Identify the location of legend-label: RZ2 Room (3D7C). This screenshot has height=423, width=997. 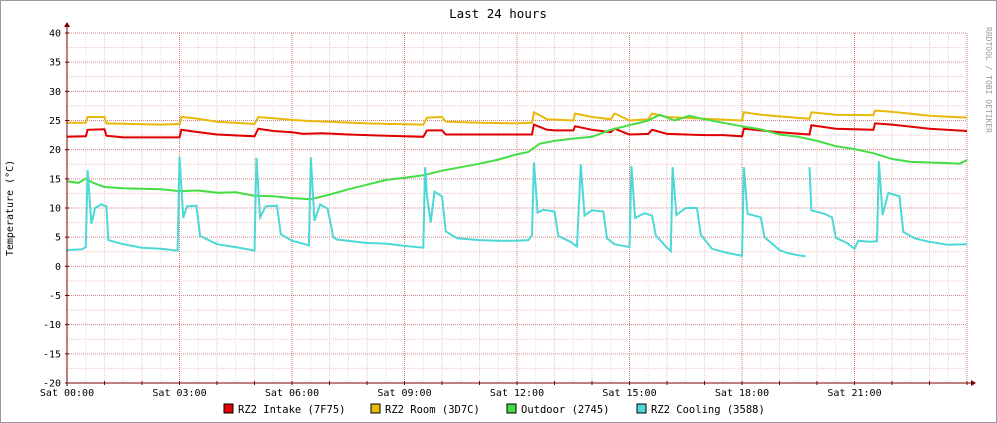
(432, 410).